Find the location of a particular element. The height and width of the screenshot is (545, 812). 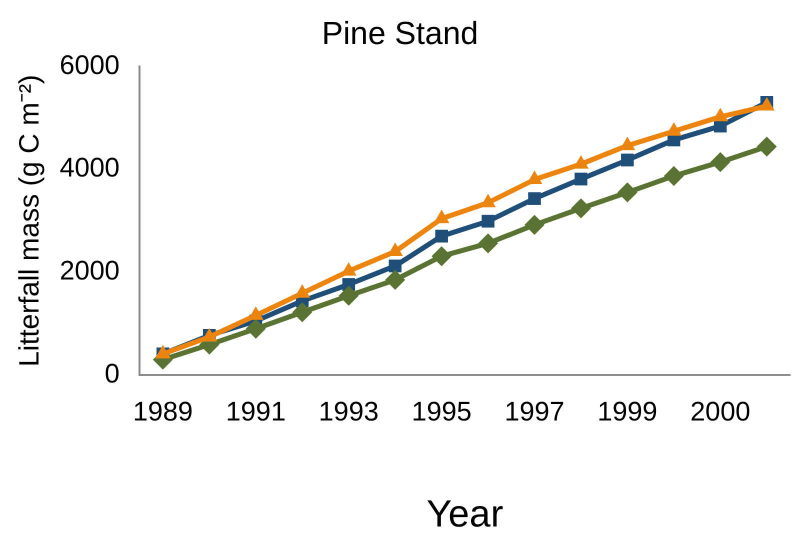

x-tick-label: 1993 is located at coordinates (348, 411).